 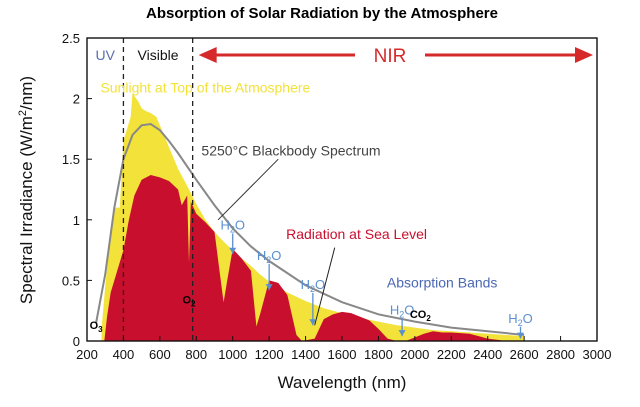 I want to click on x-tick-label-1000: 1000, so click(x=232, y=354).